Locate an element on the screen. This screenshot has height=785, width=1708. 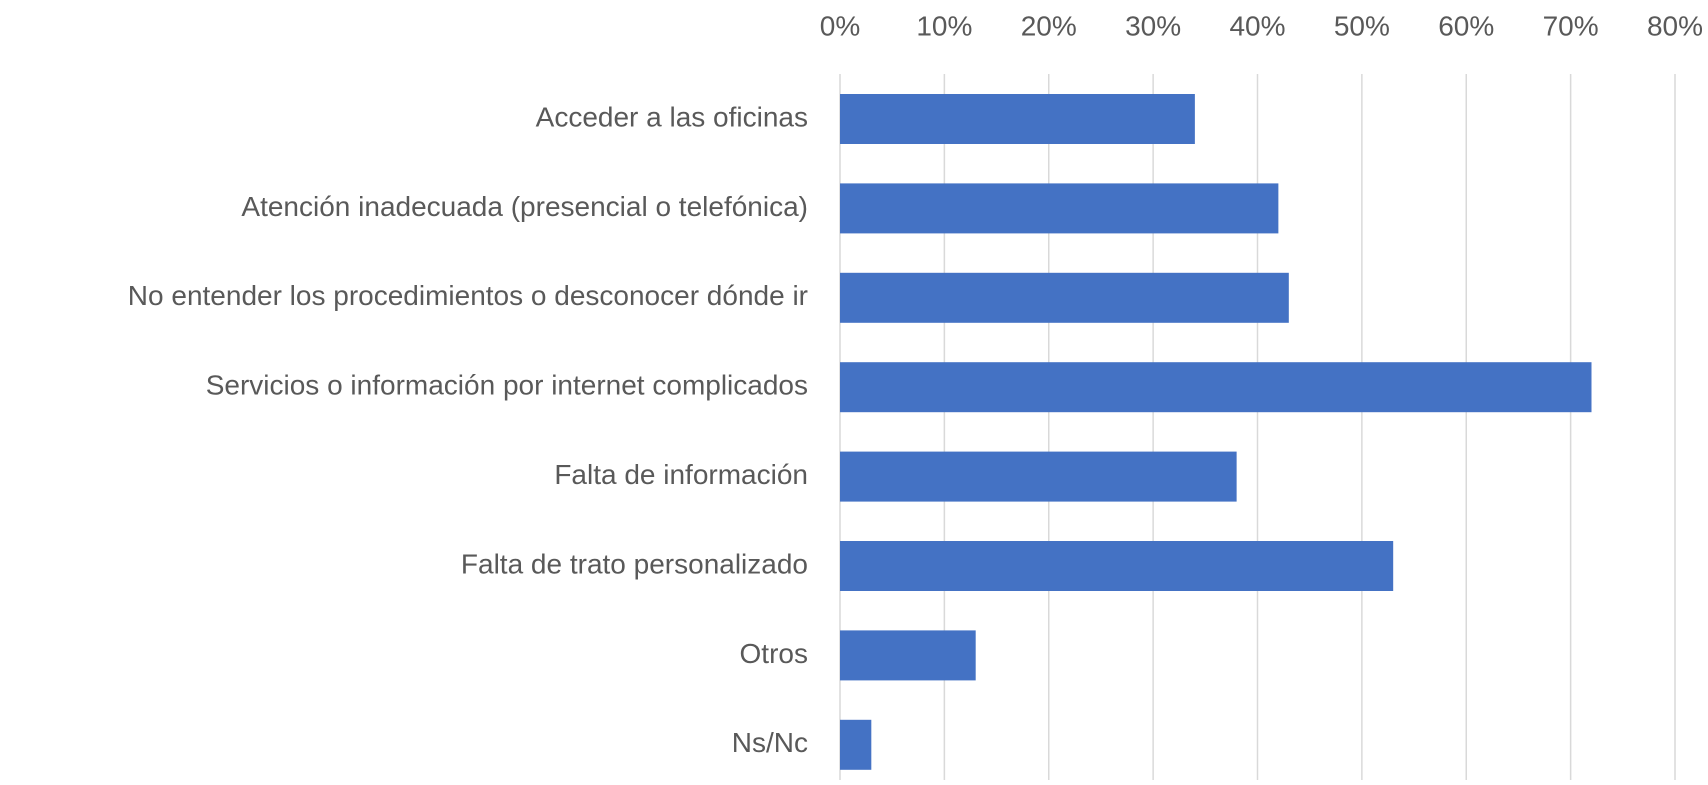
x-tick-label: 30% is located at coordinates (1153, 25).